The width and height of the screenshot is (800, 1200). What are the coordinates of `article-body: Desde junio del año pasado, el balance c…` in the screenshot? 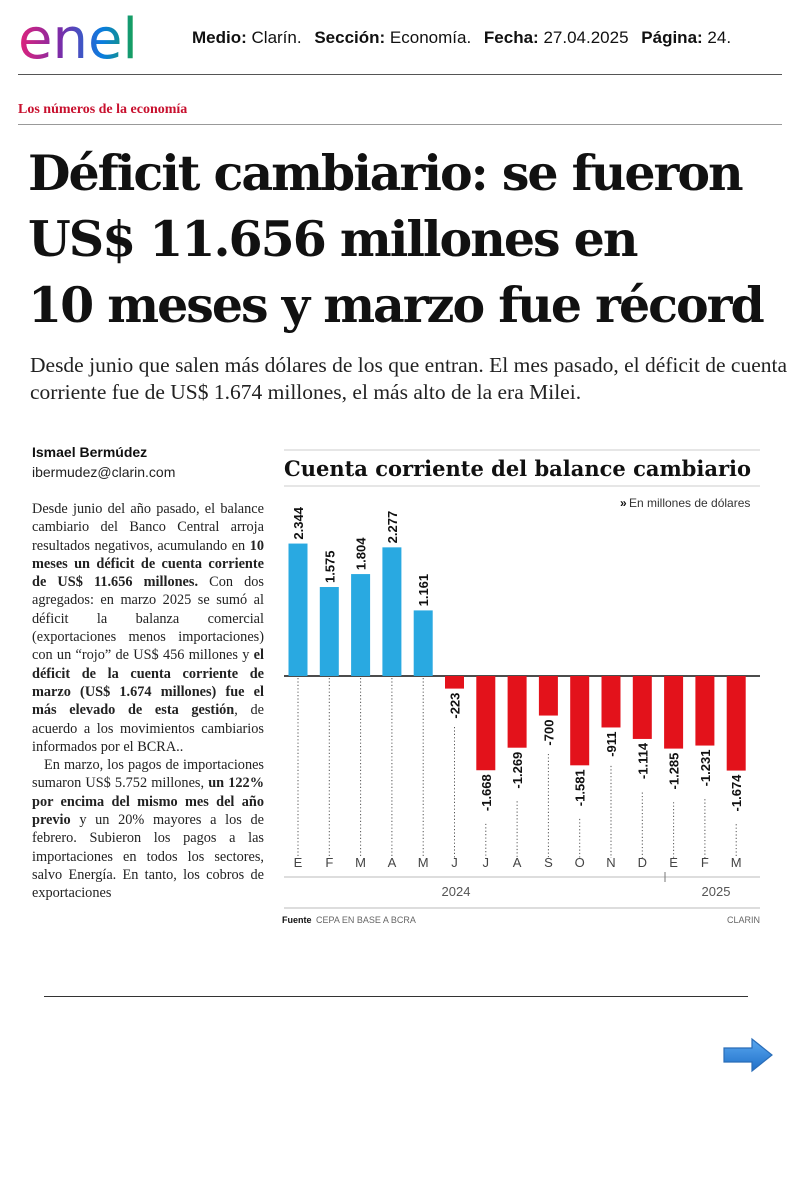 It's located at (148, 701).